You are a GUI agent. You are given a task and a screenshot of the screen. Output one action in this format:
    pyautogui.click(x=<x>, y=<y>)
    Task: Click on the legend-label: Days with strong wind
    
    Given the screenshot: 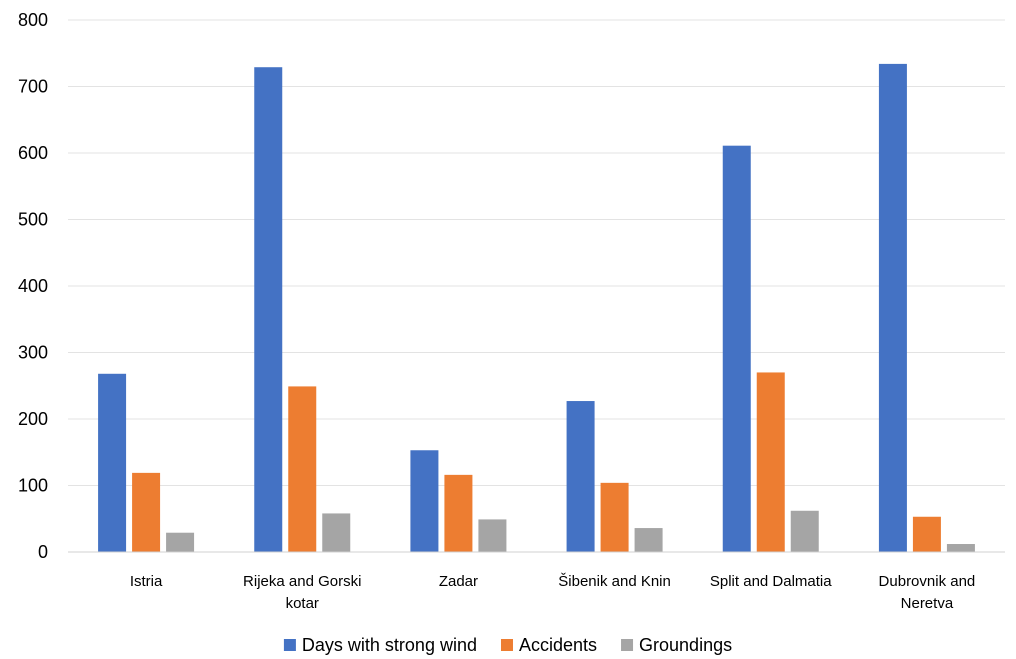 What is the action you would take?
    pyautogui.click(x=389, y=645)
    